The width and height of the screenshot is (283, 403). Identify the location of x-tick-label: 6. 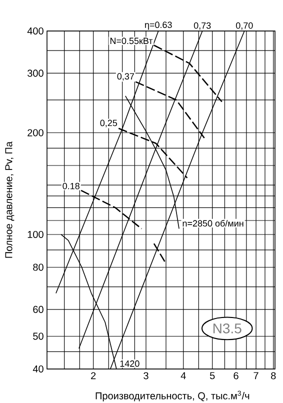
(236, 376).